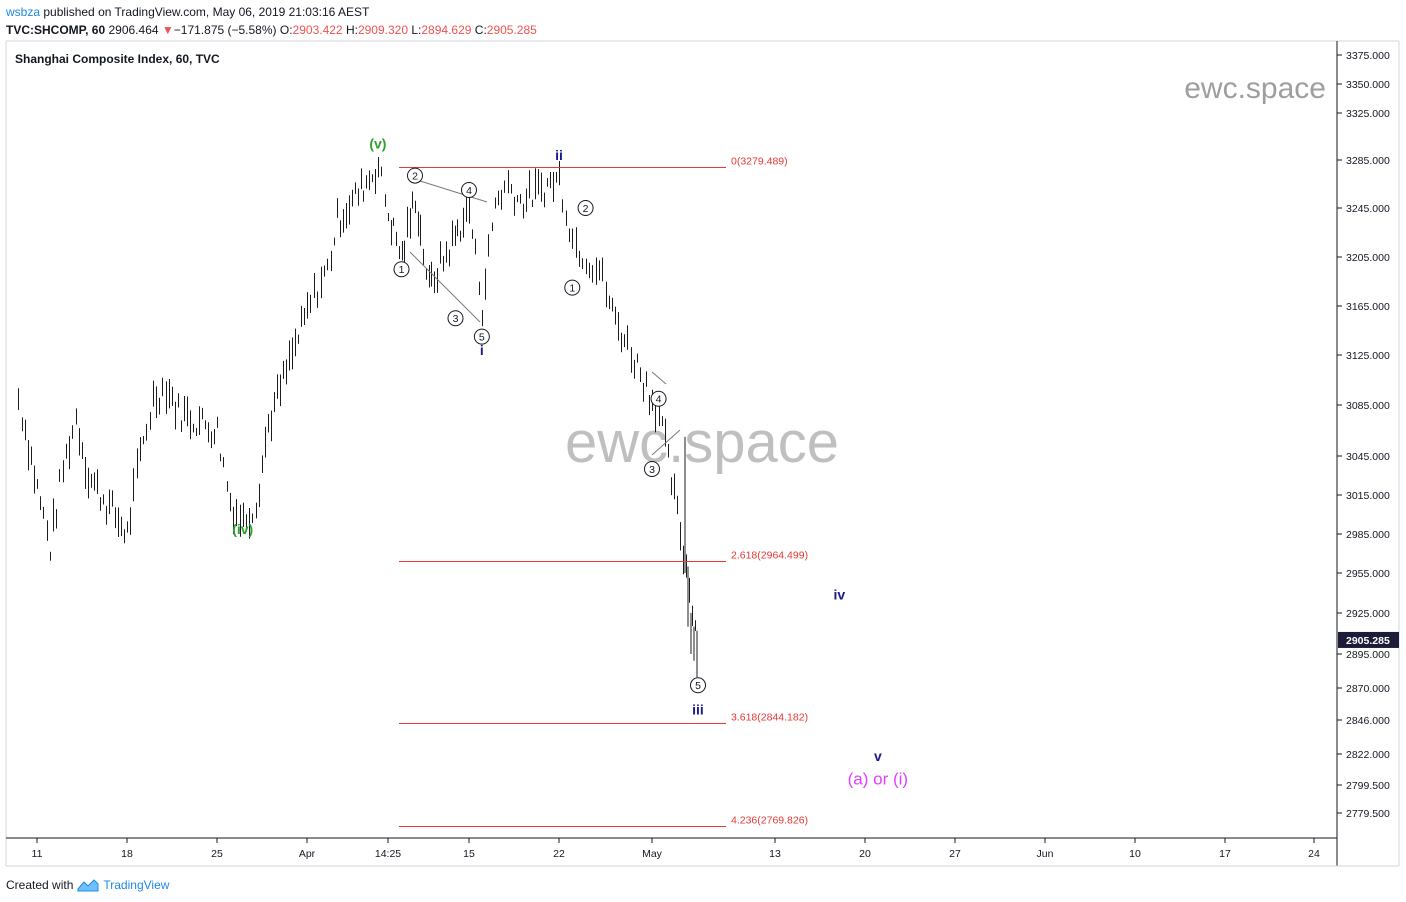 The height and width of the screenshot is (902, 1406). Describe the element at coordinates (1368, 655) in the screenshot. I see `price-tick-label: 2895.000` at that location.